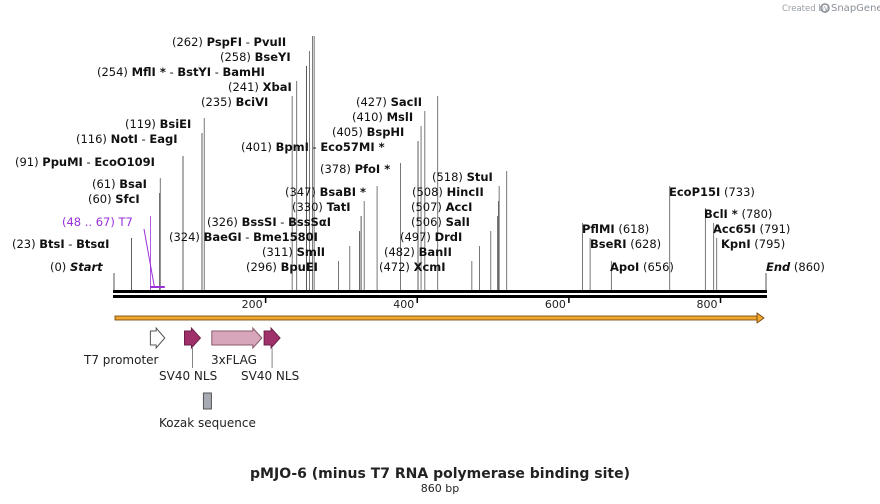  Describe the element at coordinates (309, 207) in the screenshot. I see `label-tati-part: (330)` at that location.